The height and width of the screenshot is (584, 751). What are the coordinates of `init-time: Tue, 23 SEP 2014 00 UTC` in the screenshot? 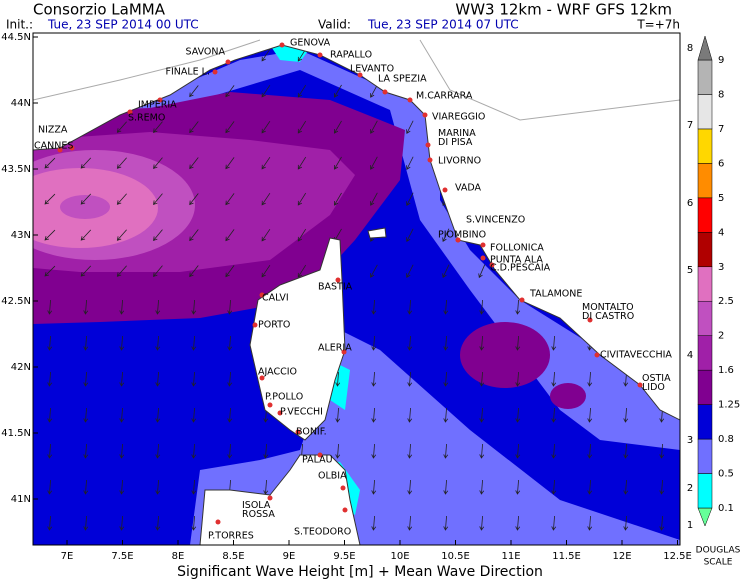 It's located at (123, 25).